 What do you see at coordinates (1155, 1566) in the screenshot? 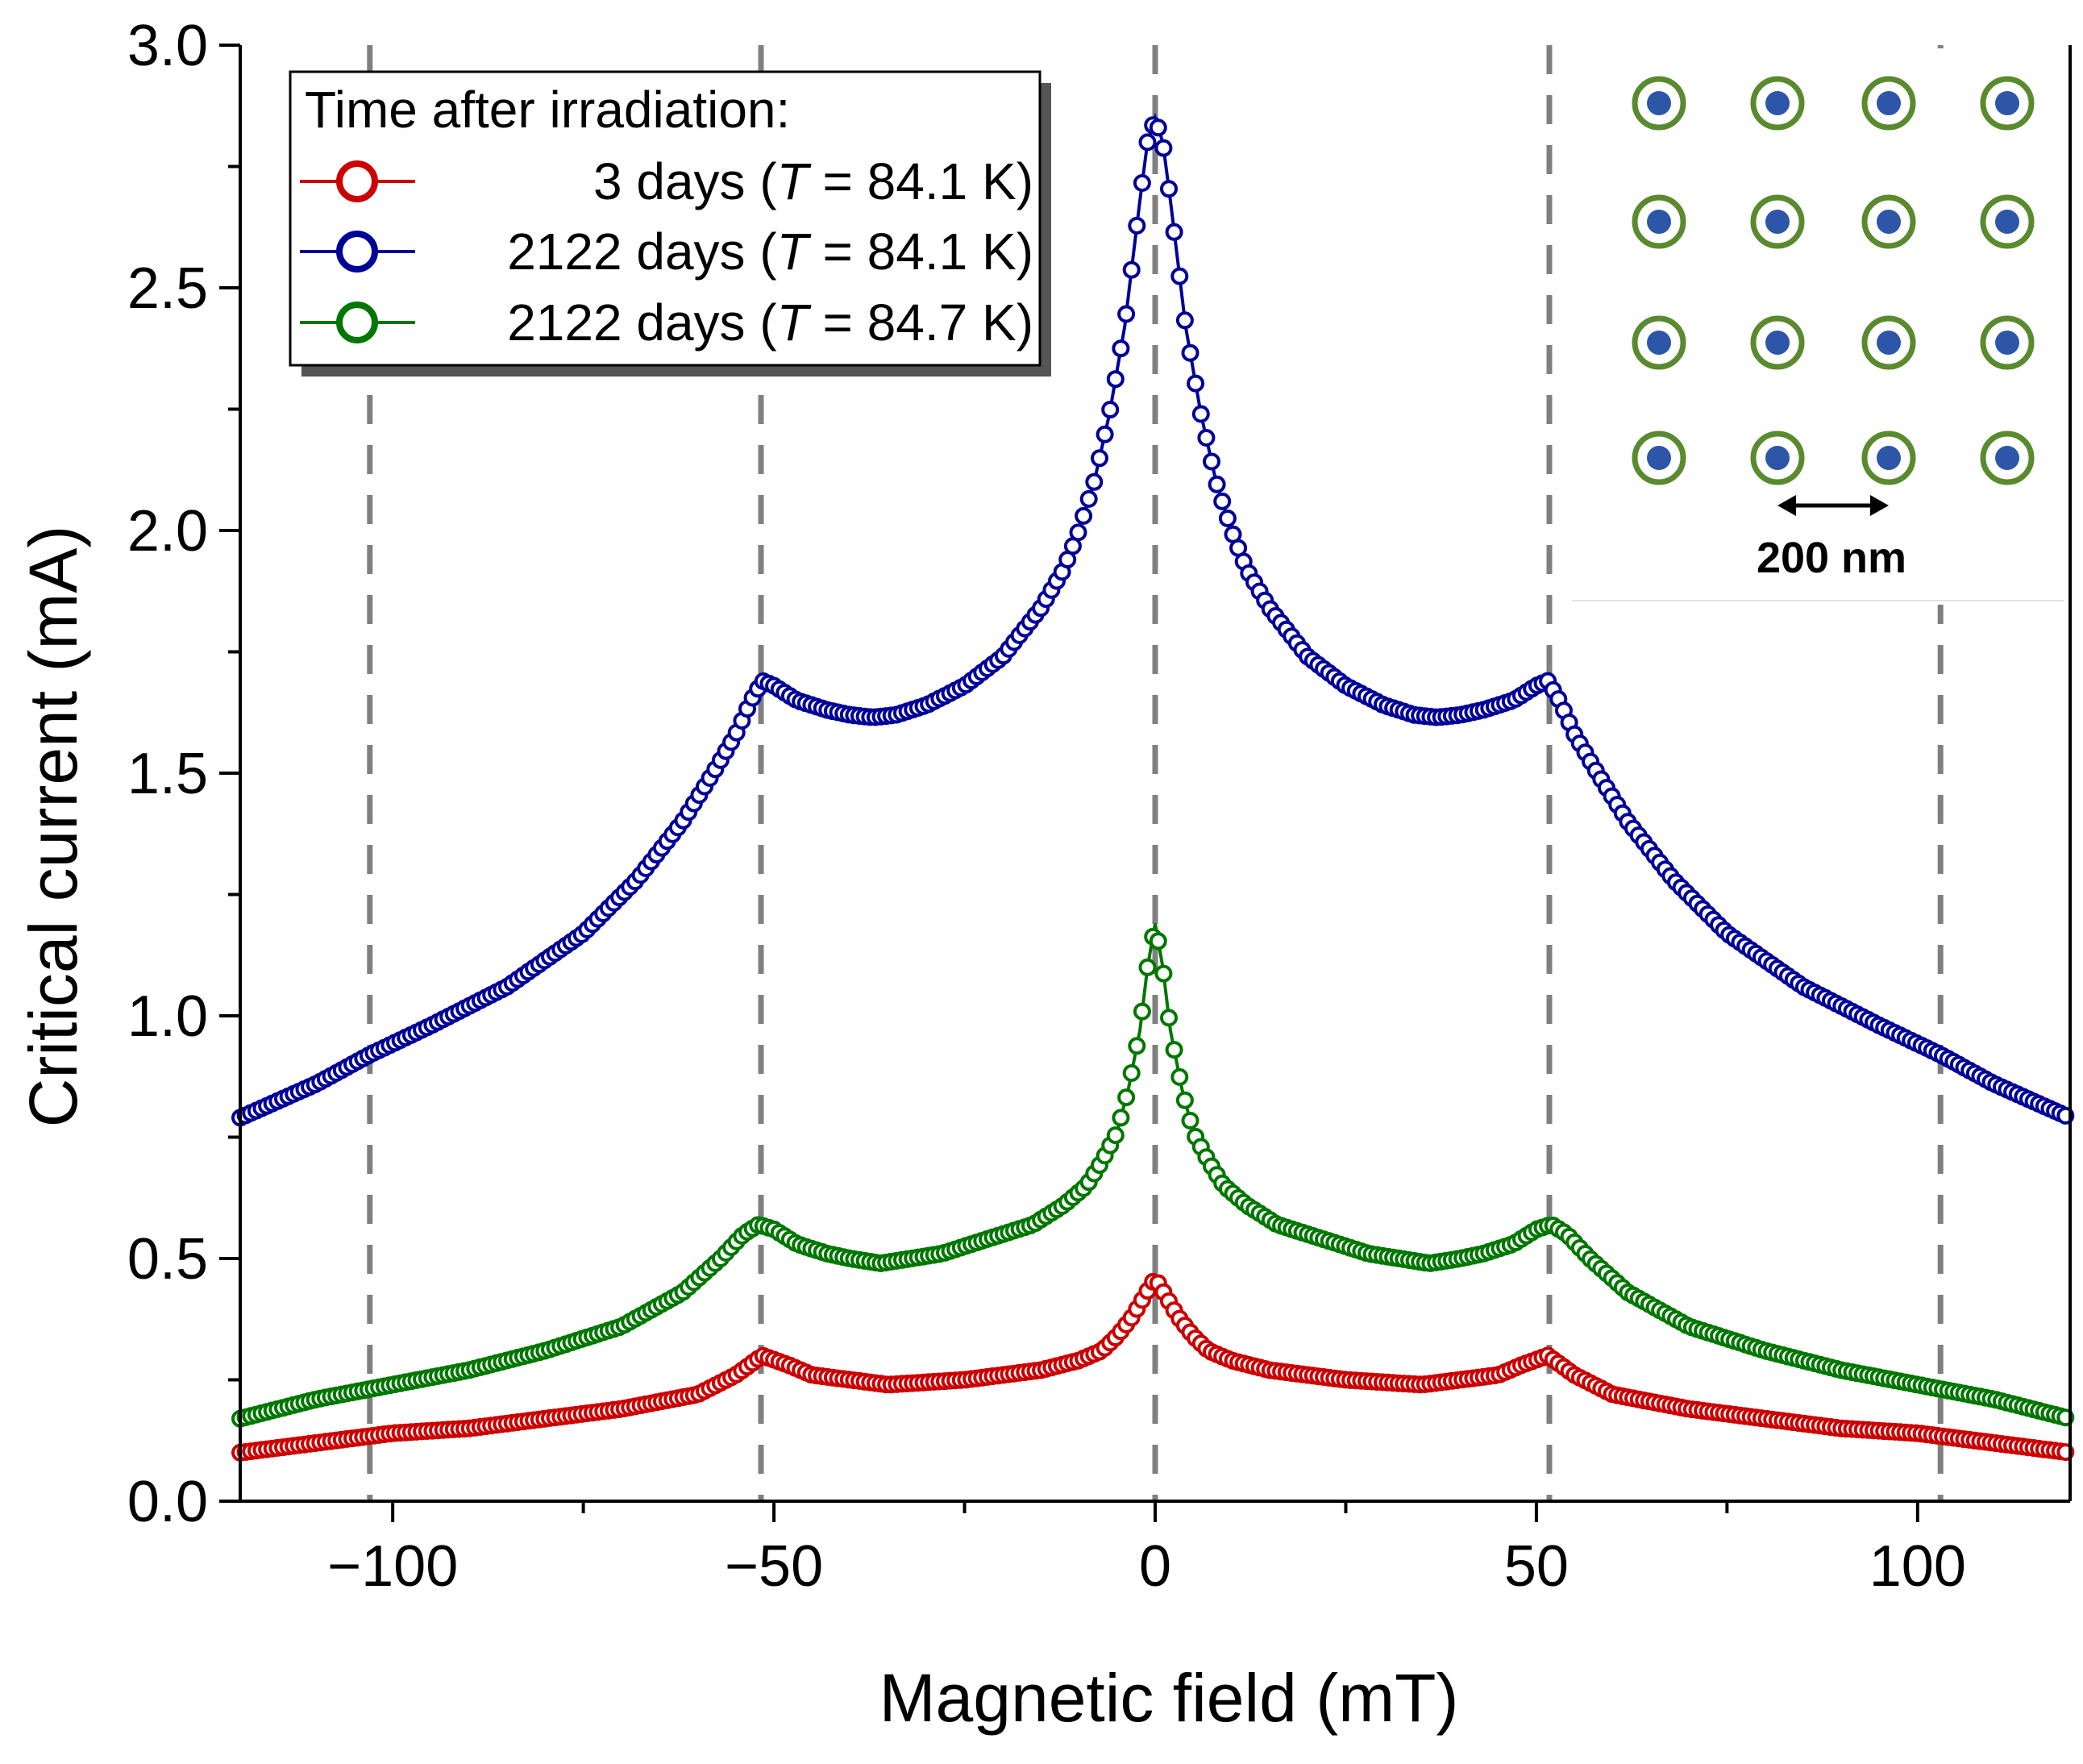
I see `x-tick-label: 0` at bounding box center [1155, 1566].